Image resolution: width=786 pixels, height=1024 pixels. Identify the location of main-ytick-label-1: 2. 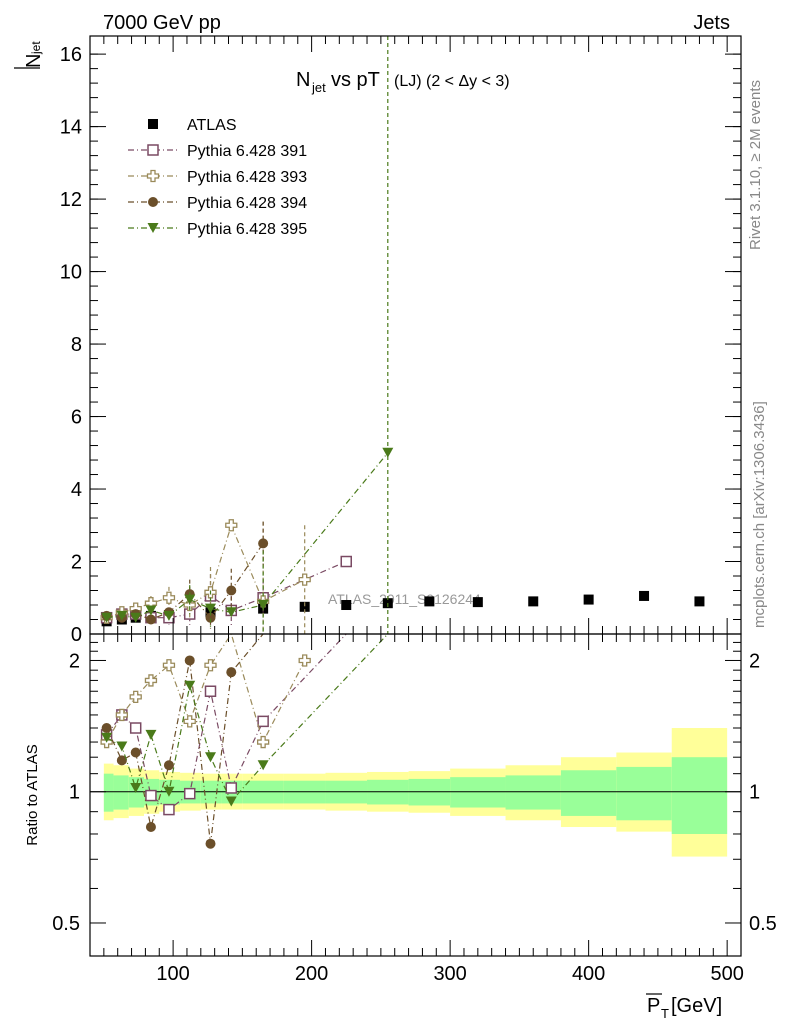
(76, 563).